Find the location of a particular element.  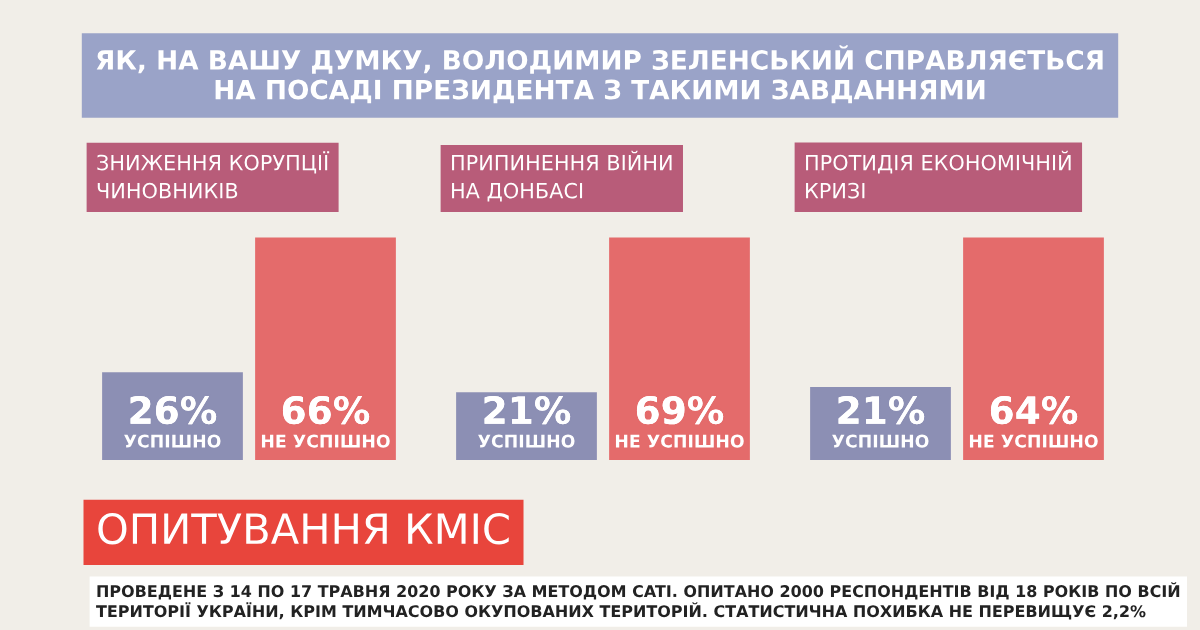

text: ОПИТУВАННЯ КМІС is located at coordinates (303, 528).